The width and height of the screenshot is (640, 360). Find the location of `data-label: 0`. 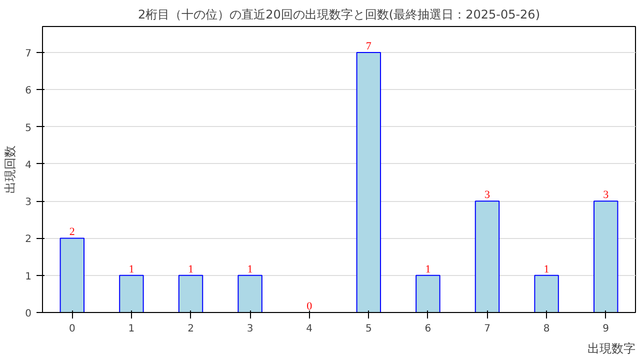

data-label: 0 is located at coordinates (309, 306).